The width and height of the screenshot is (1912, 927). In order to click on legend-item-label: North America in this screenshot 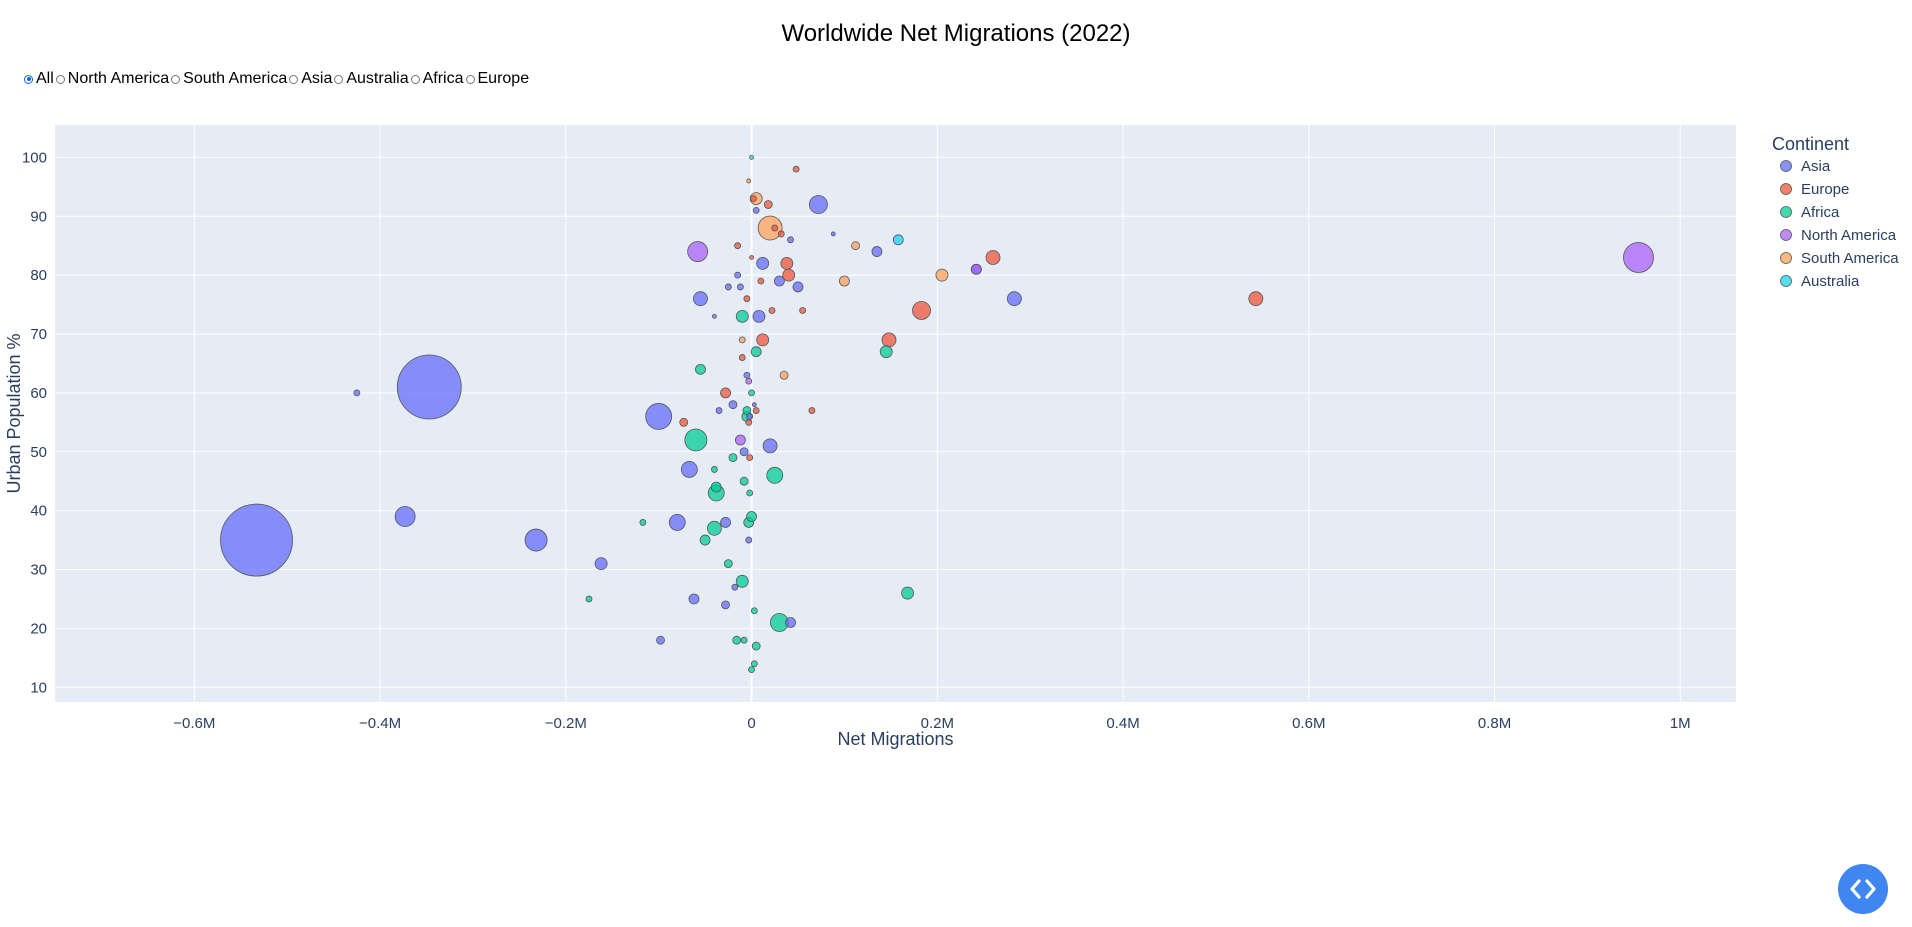, I will do `click(1849, 235)`.